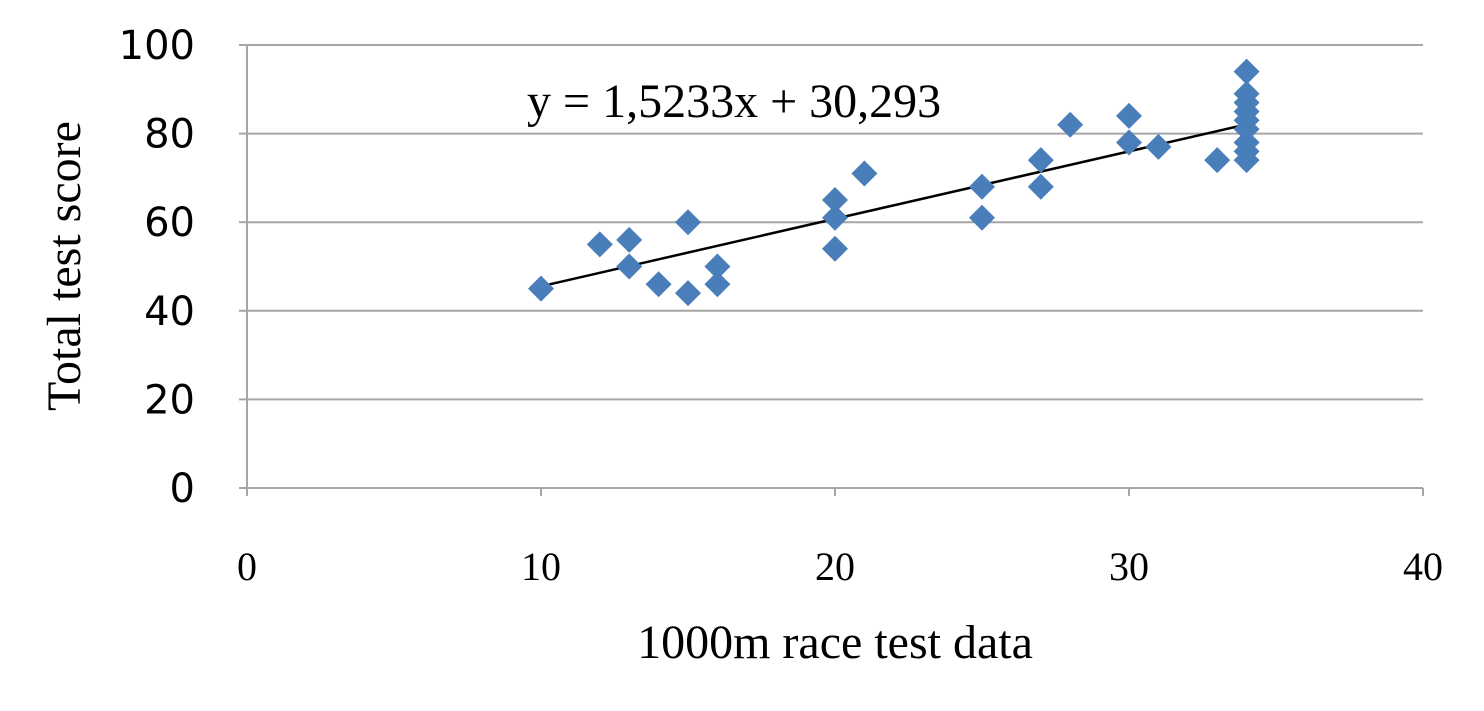  What do you see at coordinates (169, 400) in the screenshot?
I see `y-tick-label-20: 20` at bounding box center [169, 400].